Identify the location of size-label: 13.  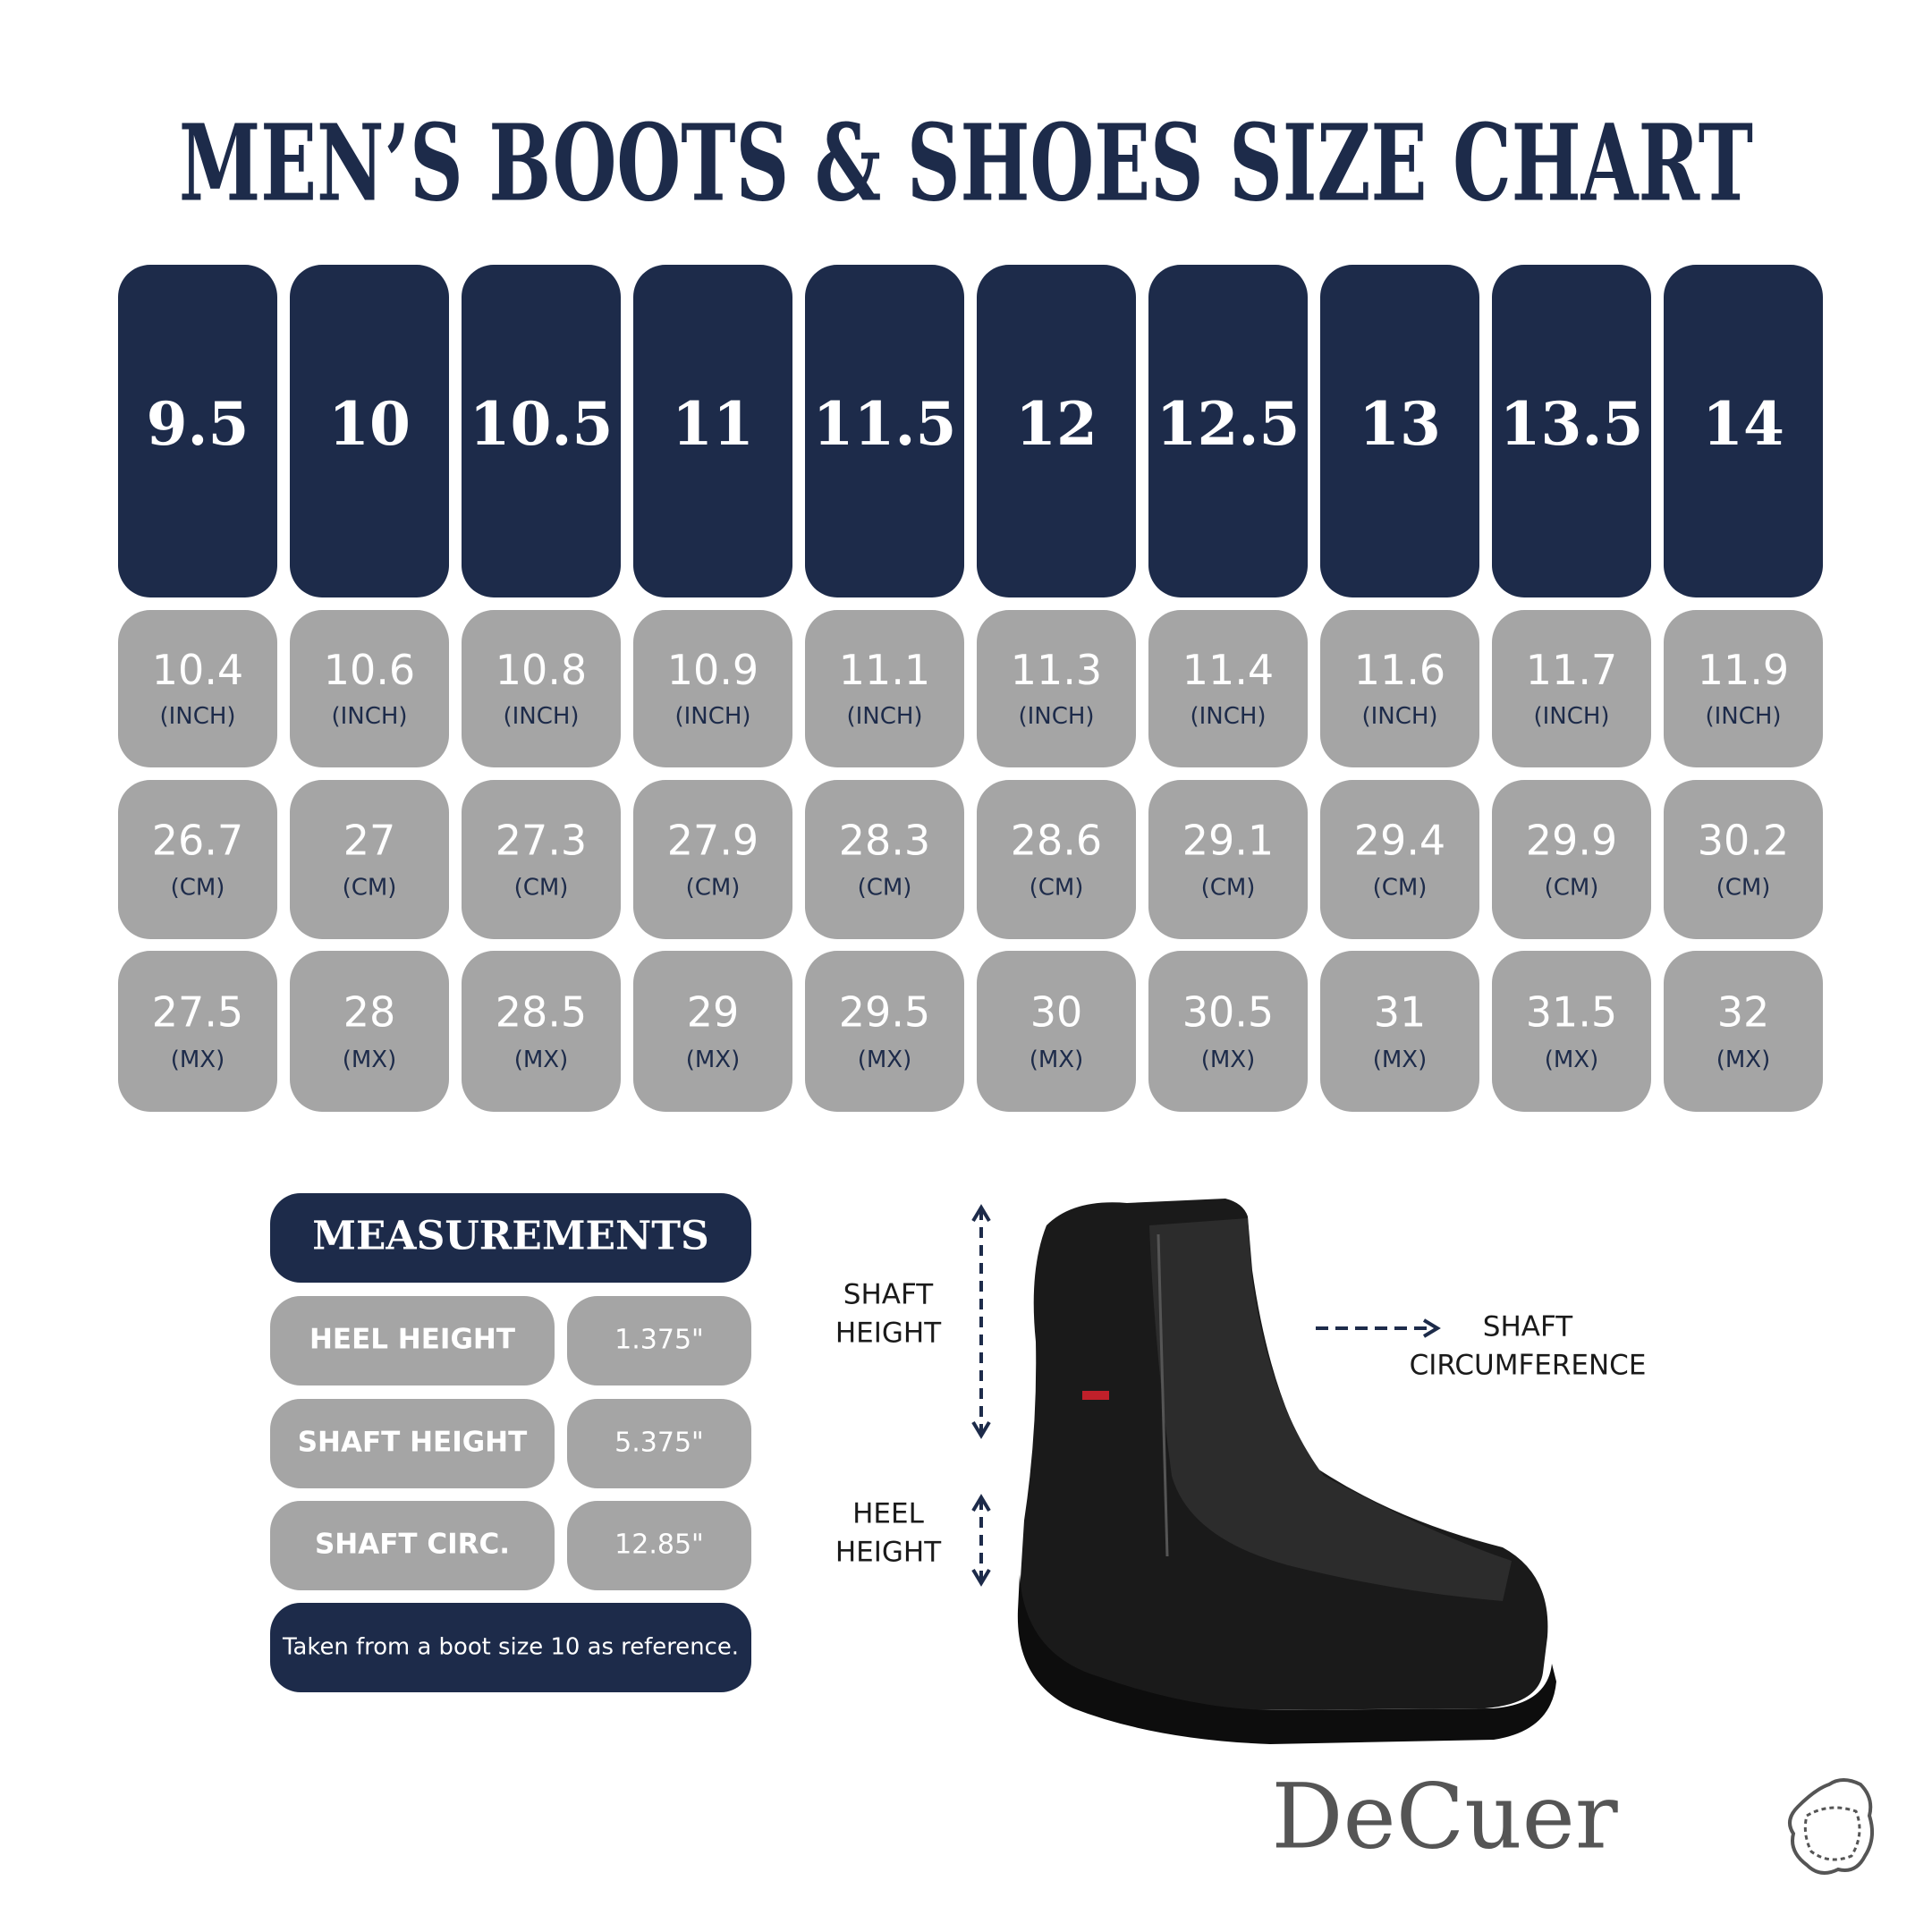
(1400, 424).